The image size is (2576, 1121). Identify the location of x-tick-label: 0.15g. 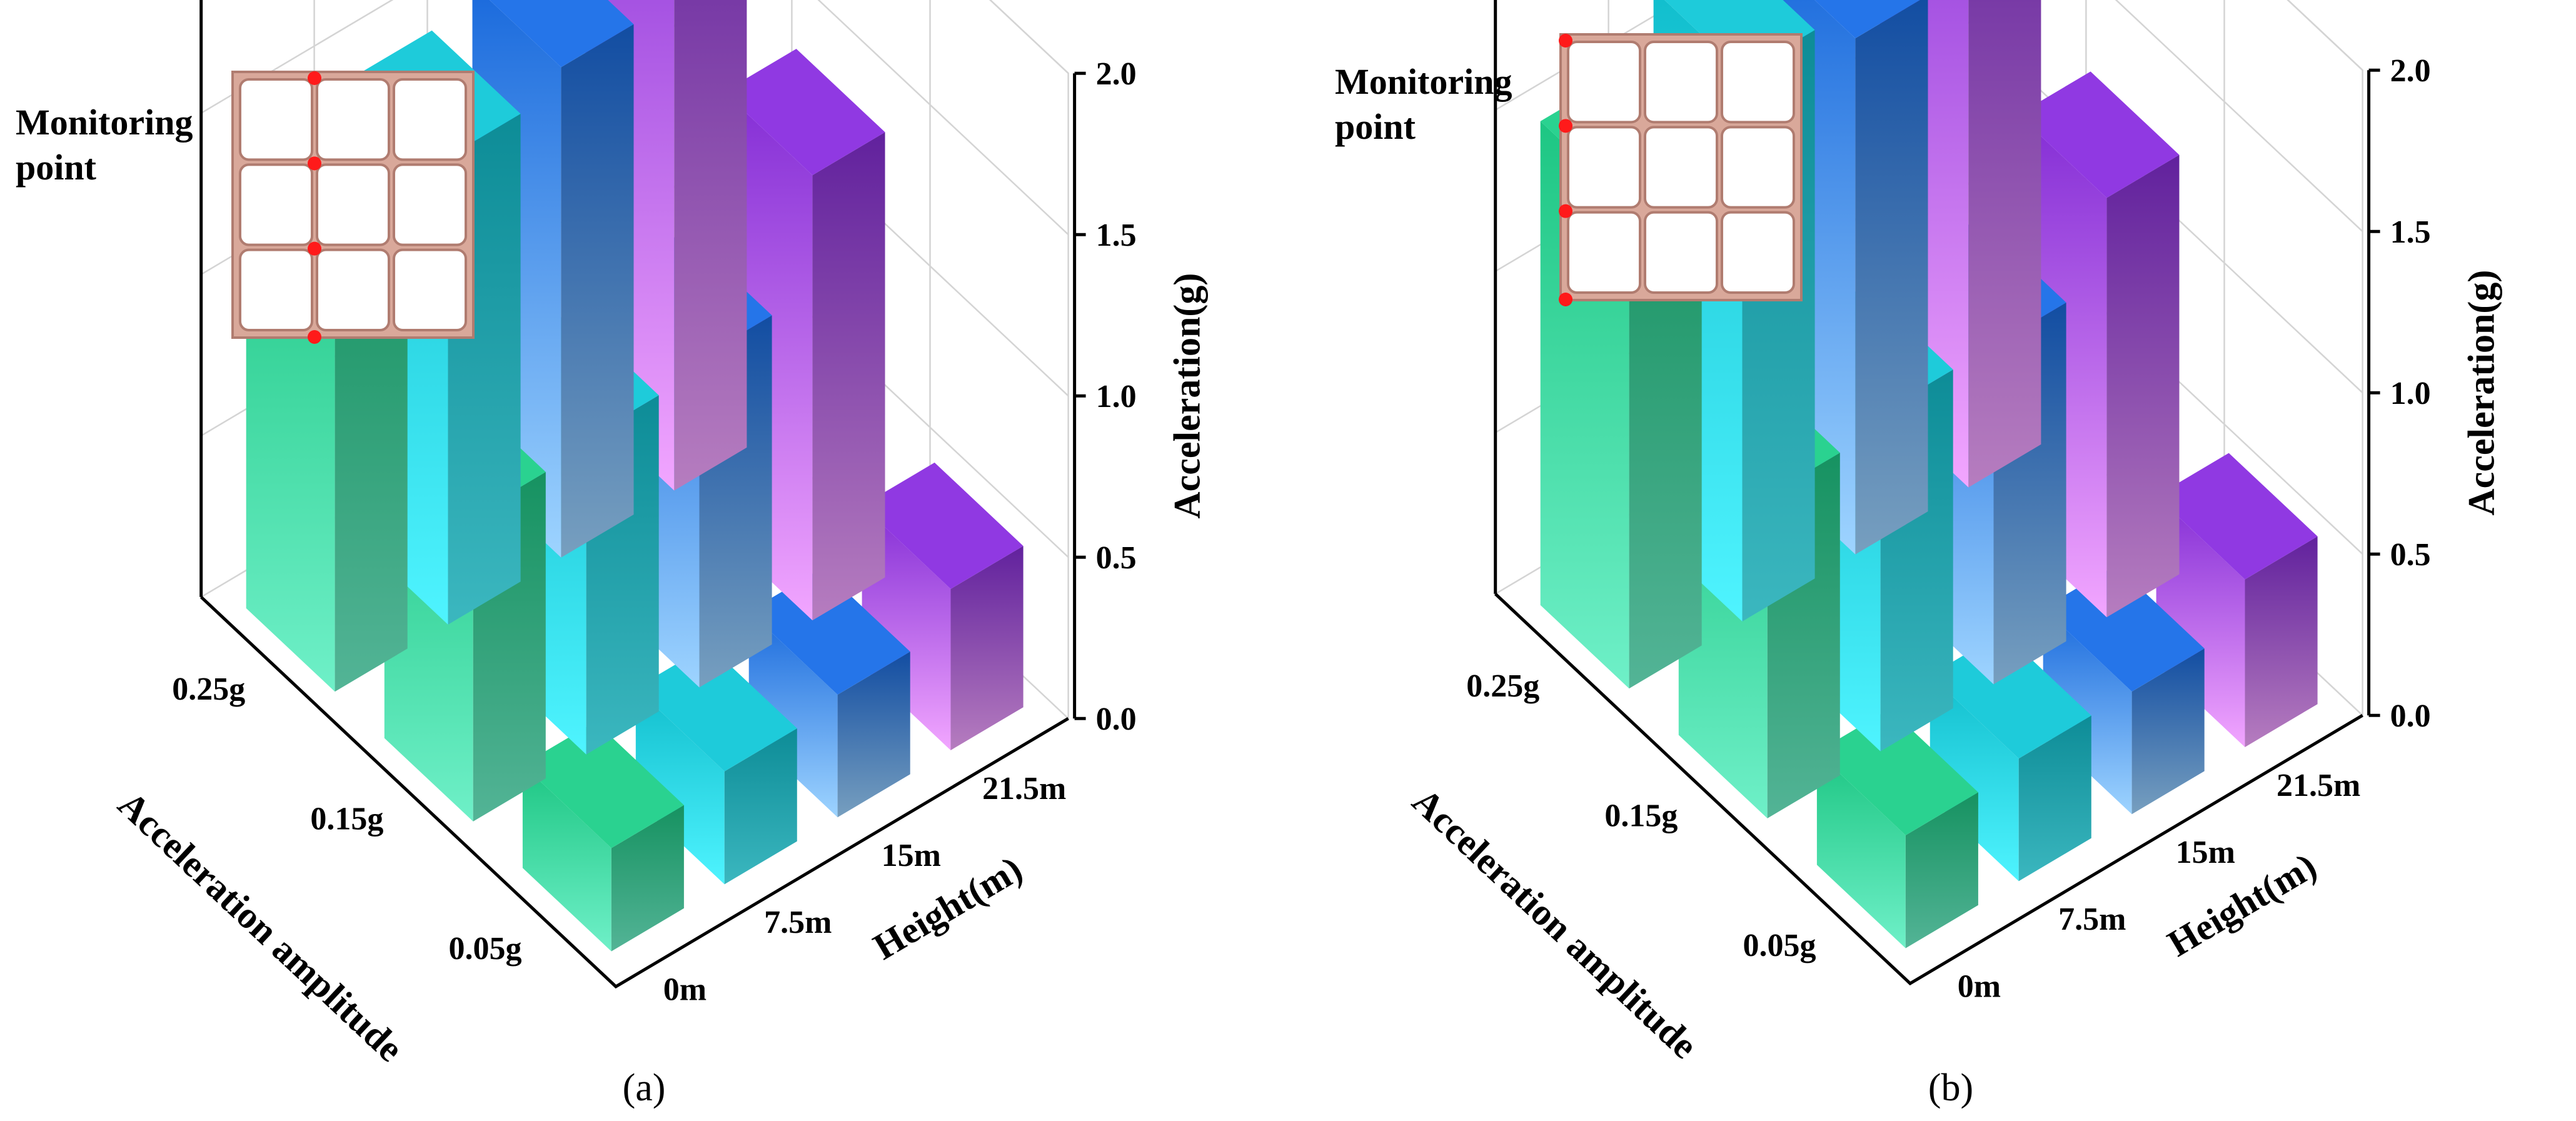
(1641, 816).